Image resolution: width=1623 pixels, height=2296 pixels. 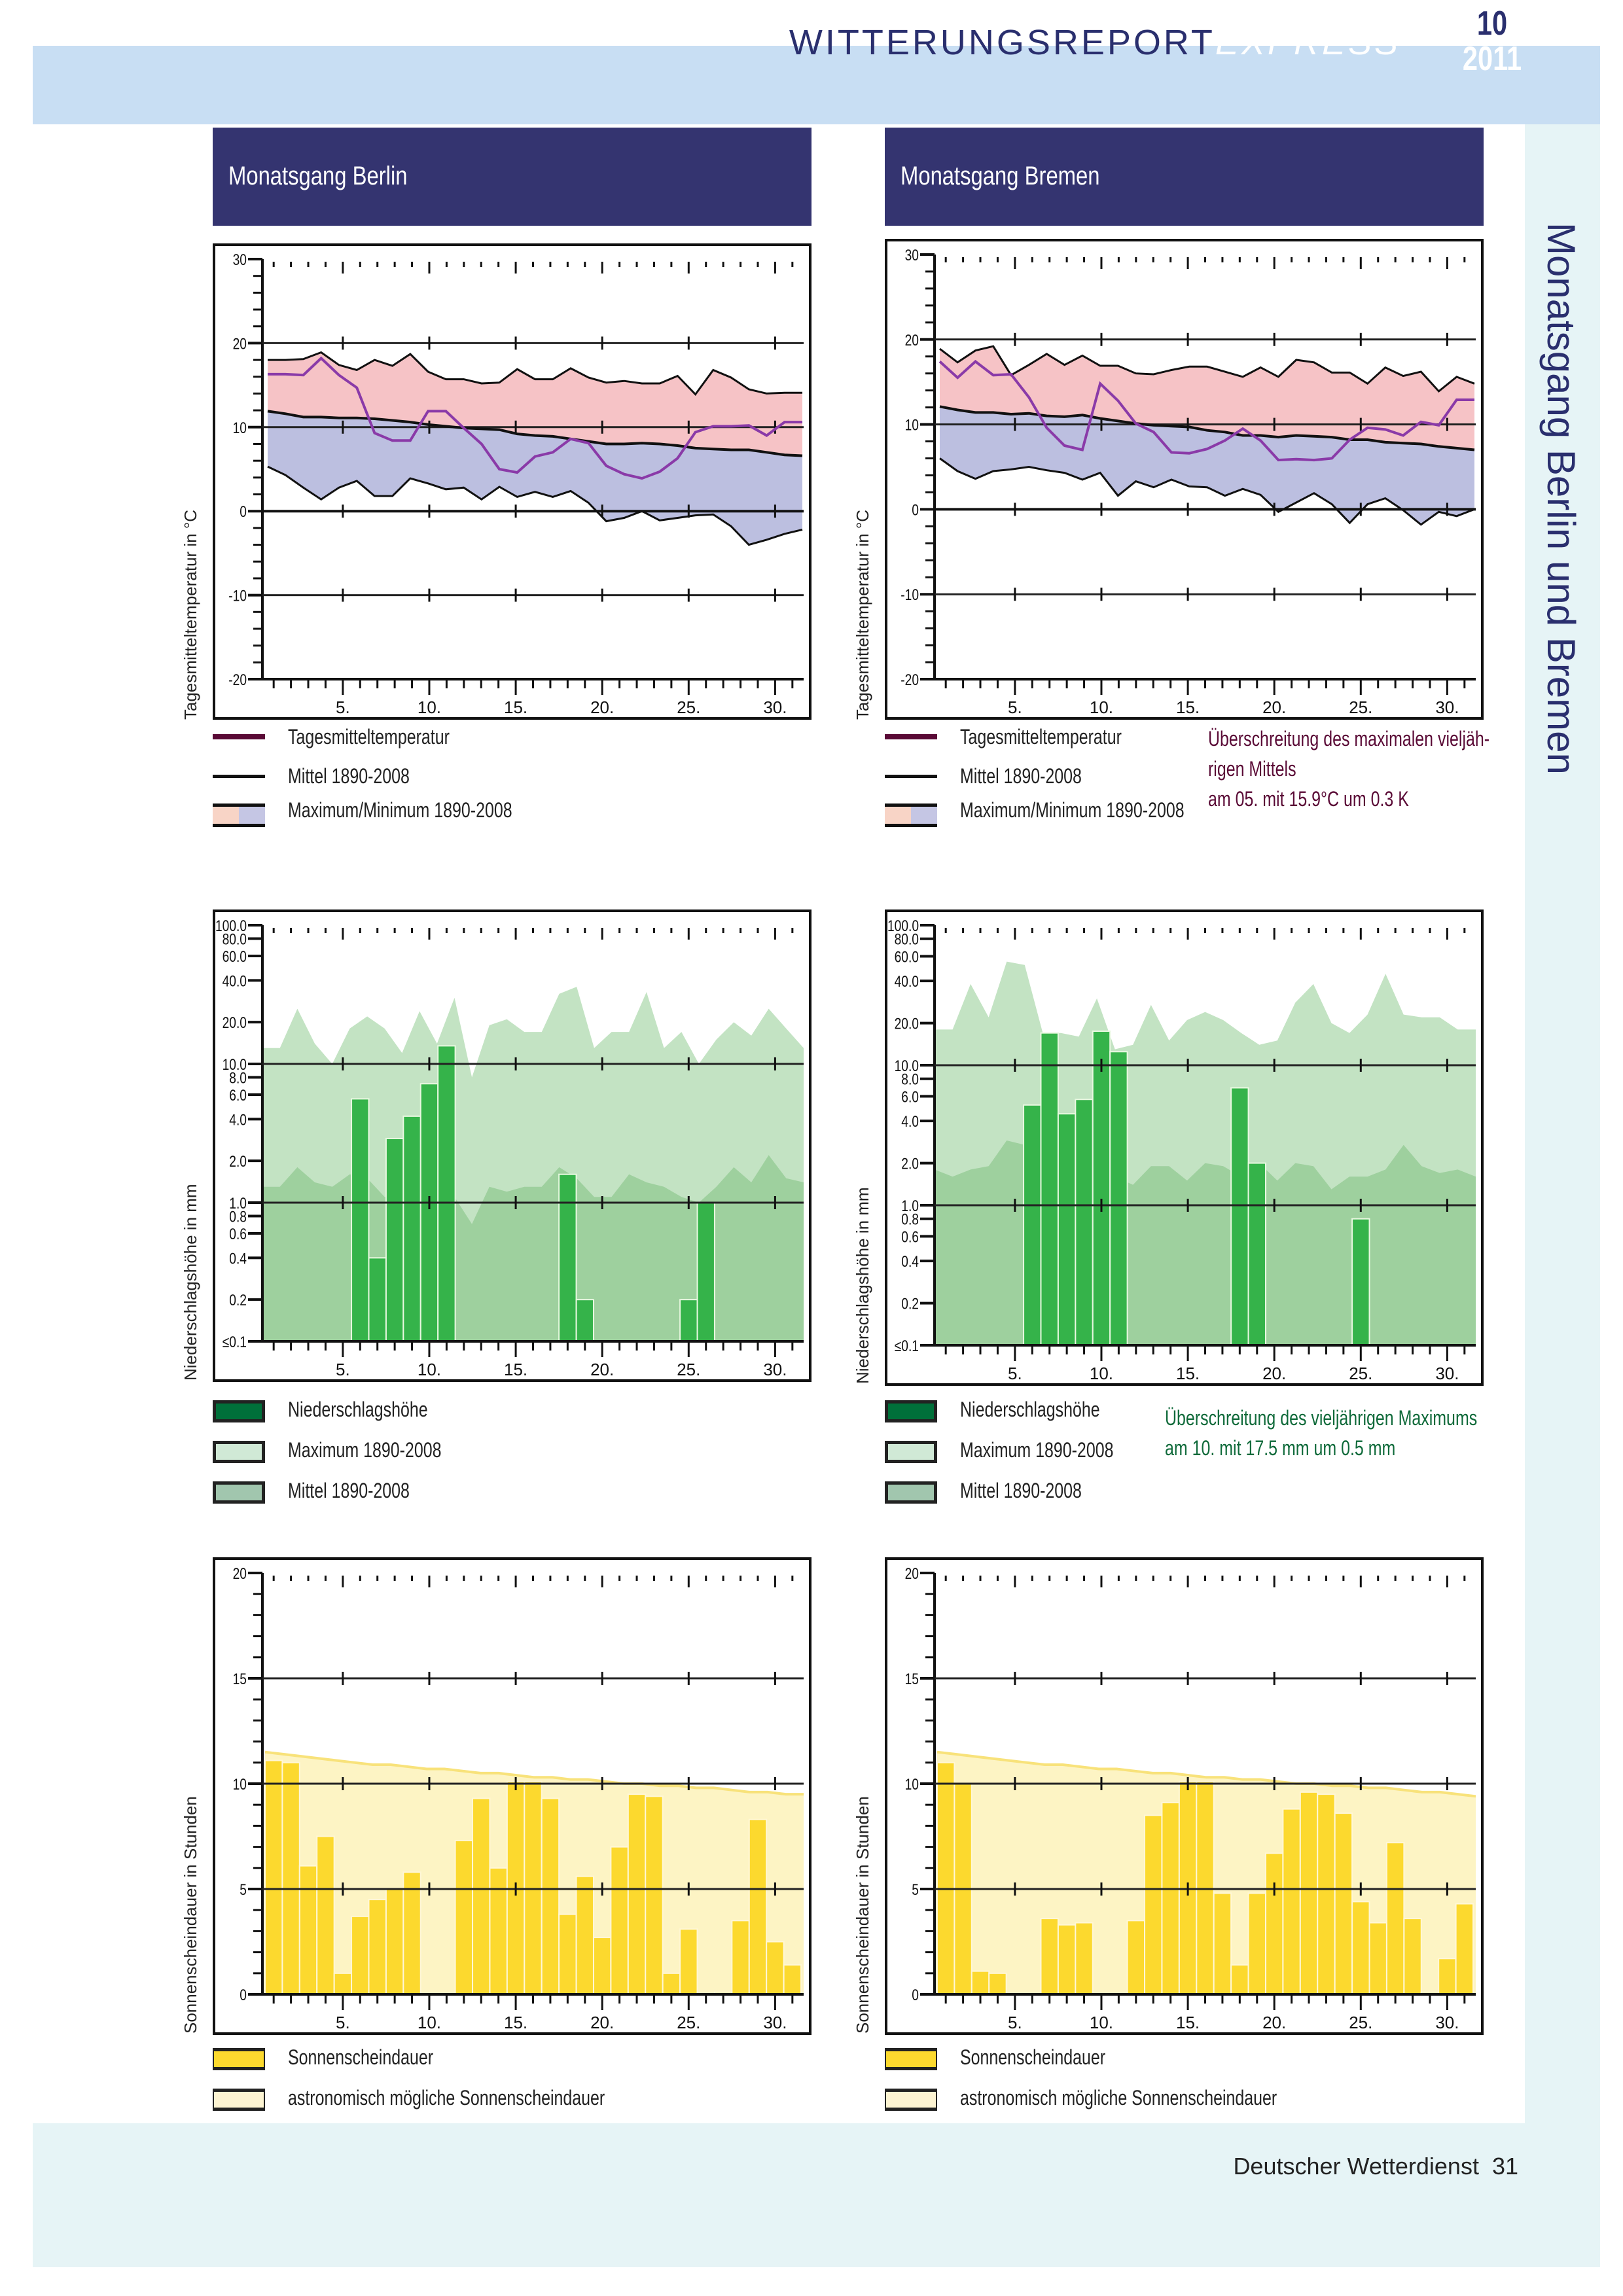 What do you see at coordinates (907, 957) in the screenshot?
I see `y-tick-label: 60.0` at bounding box center [907, 957].